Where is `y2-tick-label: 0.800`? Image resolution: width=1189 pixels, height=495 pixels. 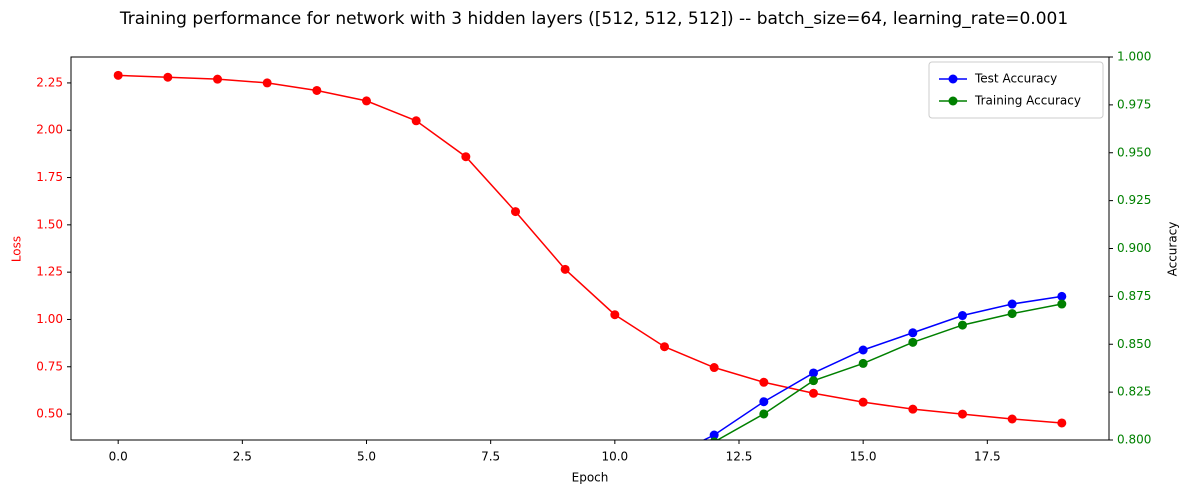
y2-tick-label: 0.800 is located at coordinates (1134, 440).